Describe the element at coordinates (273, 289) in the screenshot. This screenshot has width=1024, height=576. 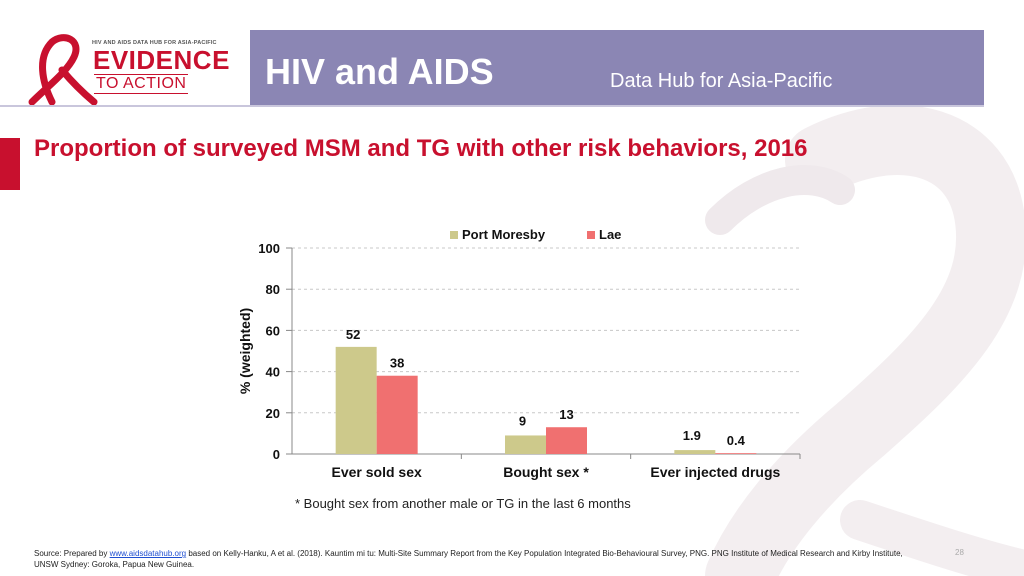
I see `y-tick-label: 80` at that location.